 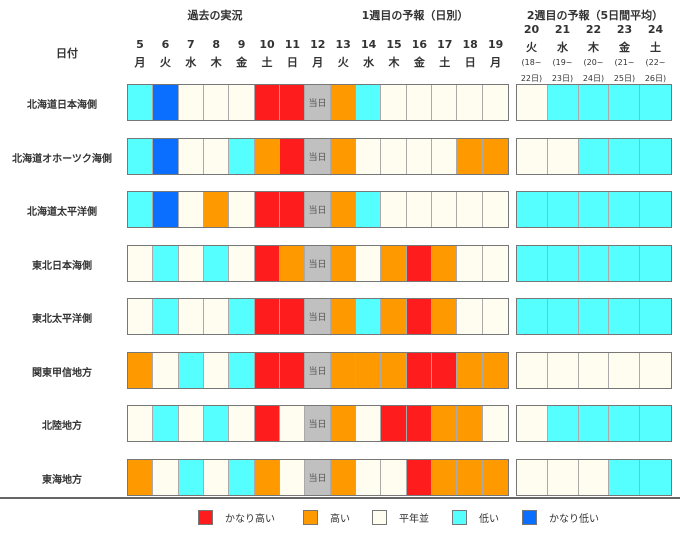 What do you see at coordinates (470, 62) in the screenshot?
I see `weekday: 日` at bounding box center [470, 62].